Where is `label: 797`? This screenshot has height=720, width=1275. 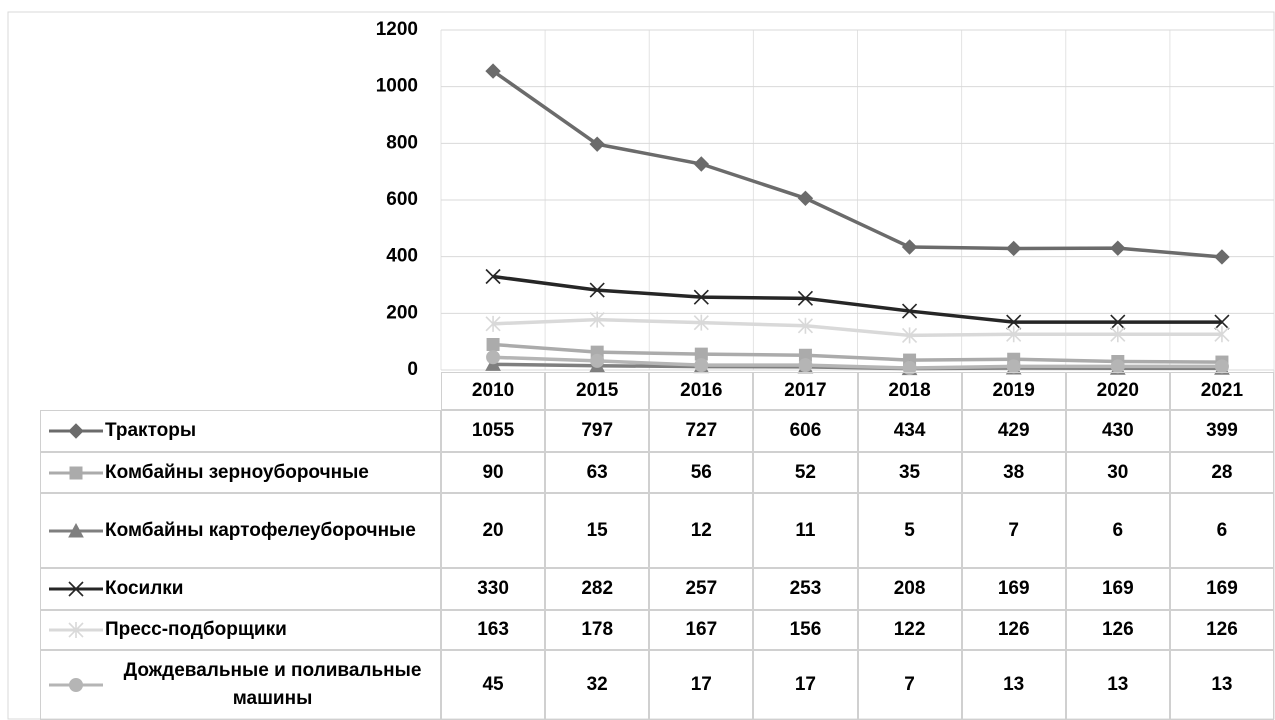 label: 797 is located at coordinates (597, 430).